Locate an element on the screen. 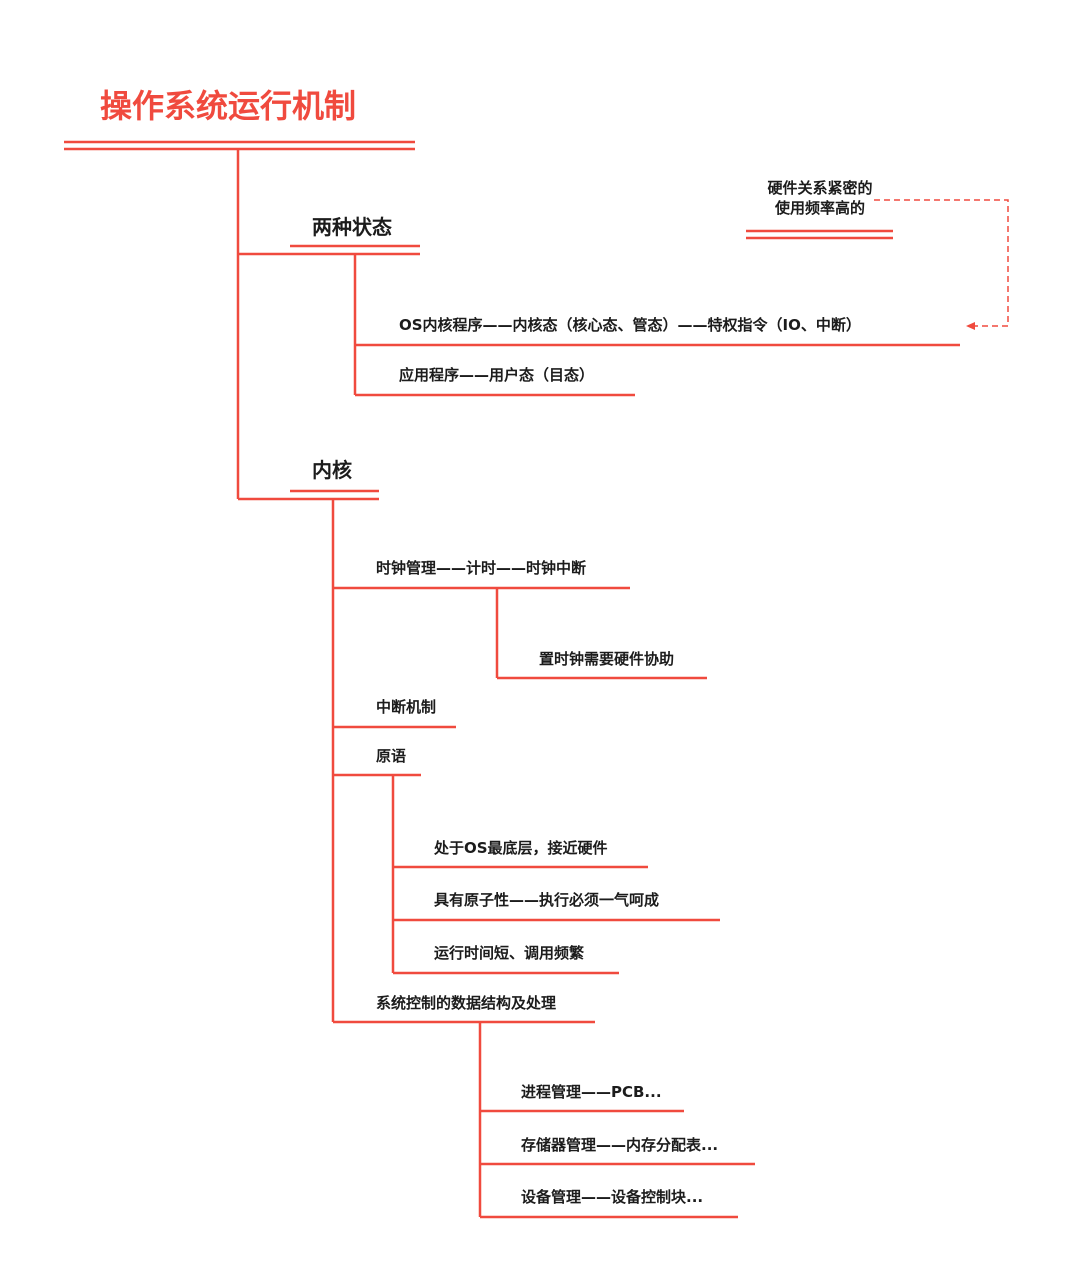 The width and height of the screenshot is (1088, 1282). states-item-app: 应用程序——用户态（目态） is located at coordinates (497, 375).